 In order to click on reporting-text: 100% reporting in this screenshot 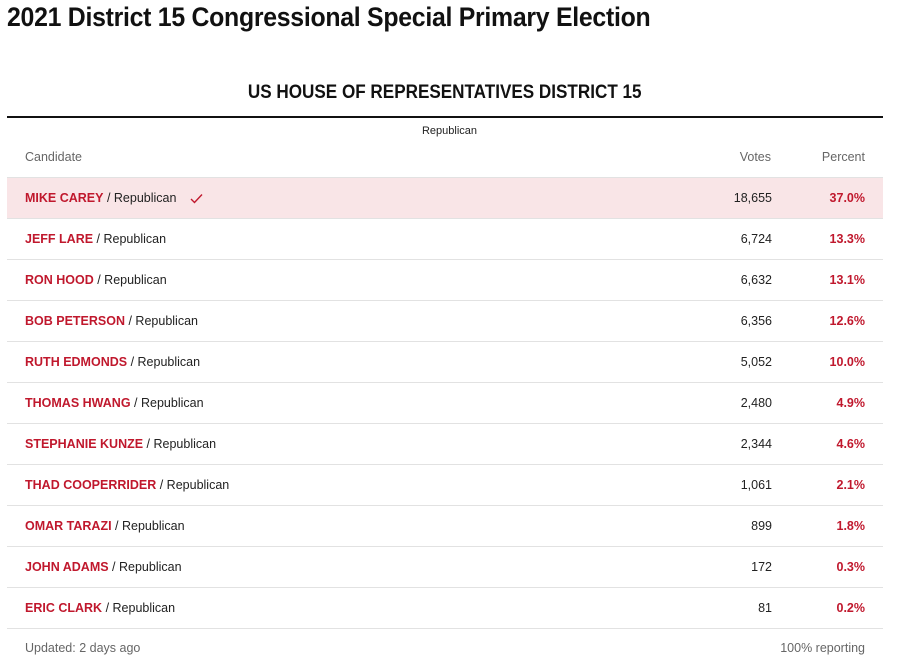, I will do `click(822, 648)`.